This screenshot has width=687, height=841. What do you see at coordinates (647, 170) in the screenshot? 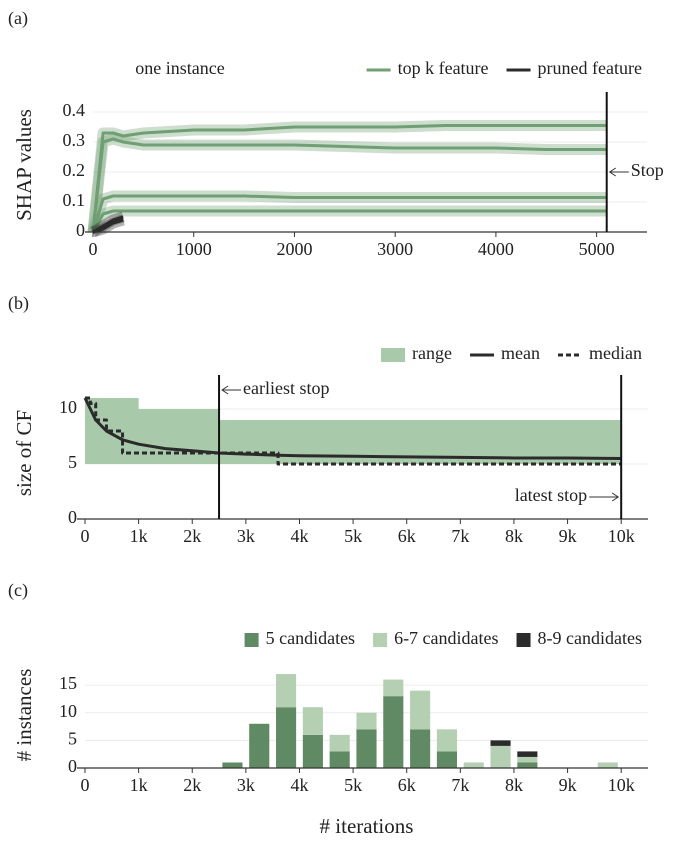
I see `stop-label: Stop` at bounding box center [647, 170].